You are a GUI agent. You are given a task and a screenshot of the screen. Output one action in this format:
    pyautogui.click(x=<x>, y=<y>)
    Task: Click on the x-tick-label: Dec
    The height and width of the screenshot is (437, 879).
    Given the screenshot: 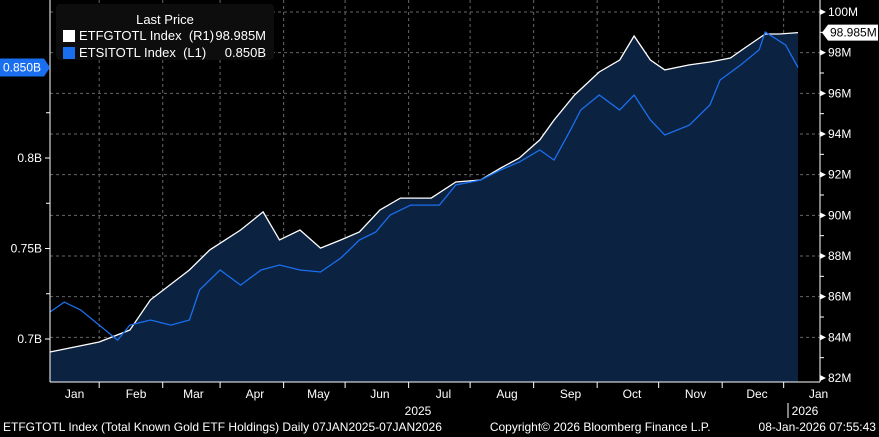 What is the action you would take?
    pyautogui.click(x=756, y=394)
    